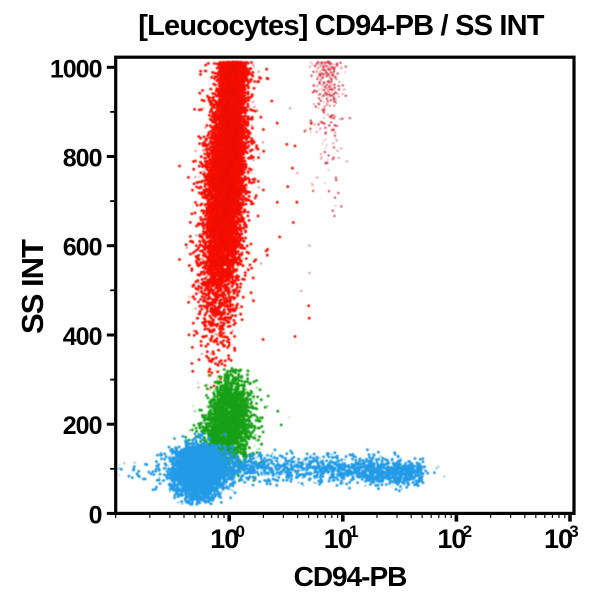  Describe the element at coordinates (82, 159) in the screenshot. I see `svg-text: 800` at that location.